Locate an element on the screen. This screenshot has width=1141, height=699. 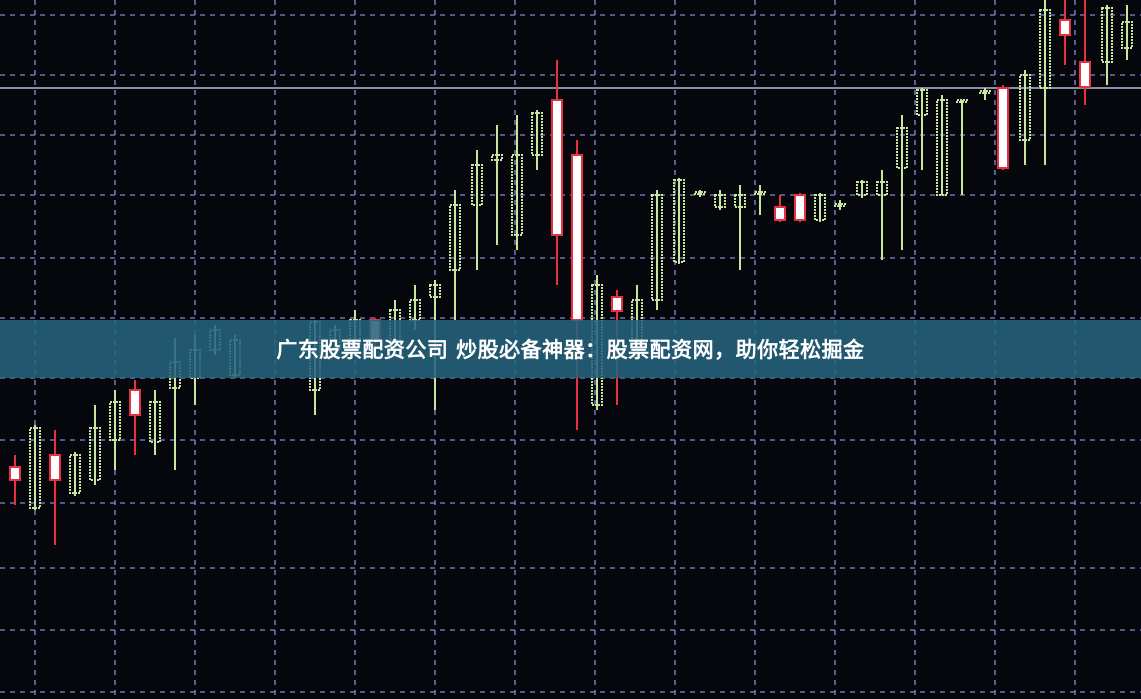
banner-title: 广东股票配资公司 炒股必备神器：股票配资网，助你轻松掘金 is located at coordinates (570, 350).